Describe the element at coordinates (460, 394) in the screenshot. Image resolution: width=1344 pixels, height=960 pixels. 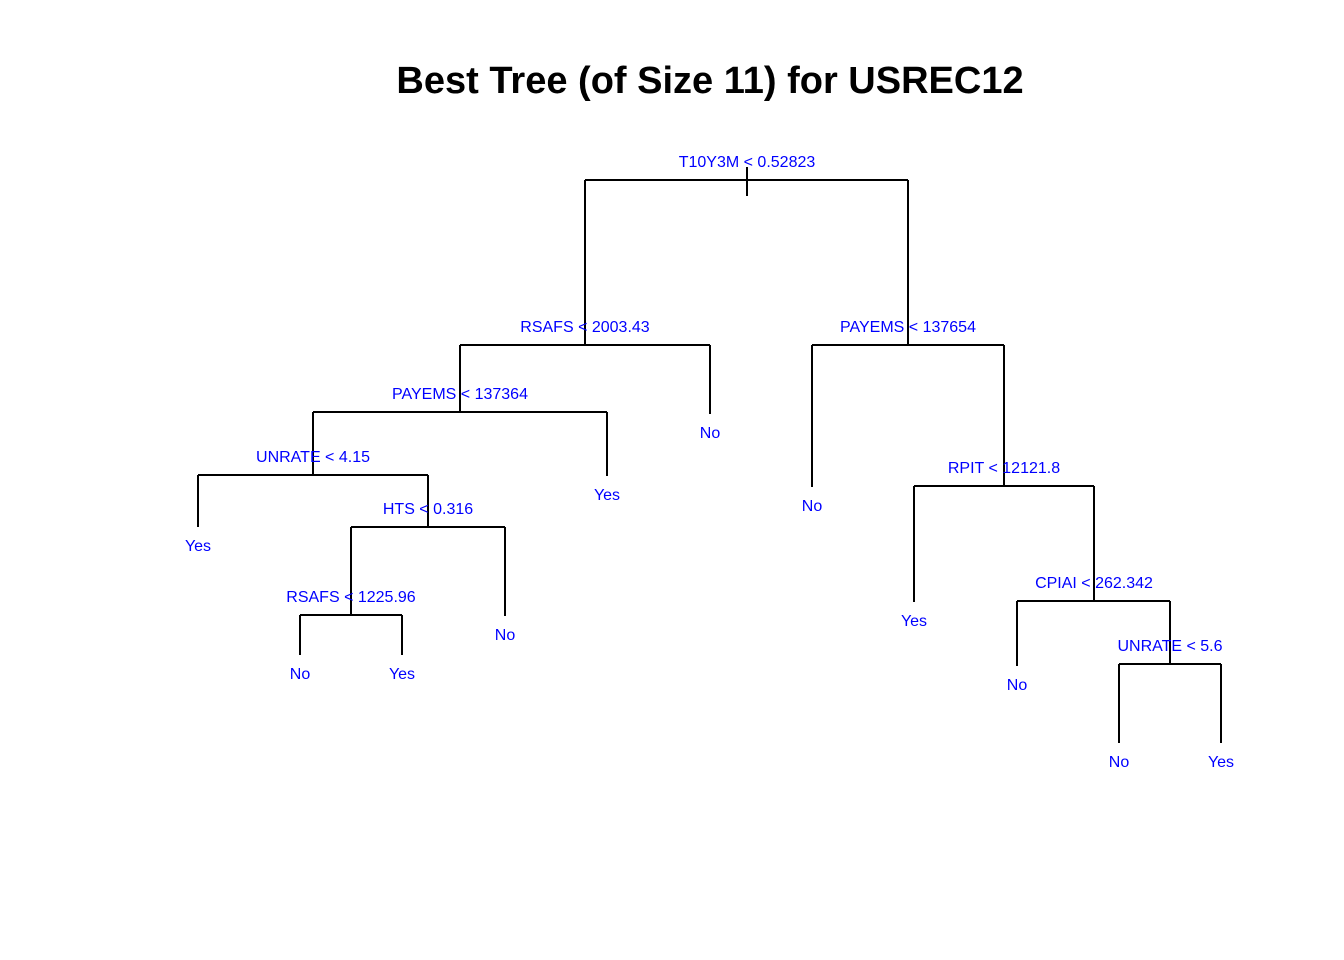
I see `split-label-payems-137364: PAYEMS < 137364` at that location.